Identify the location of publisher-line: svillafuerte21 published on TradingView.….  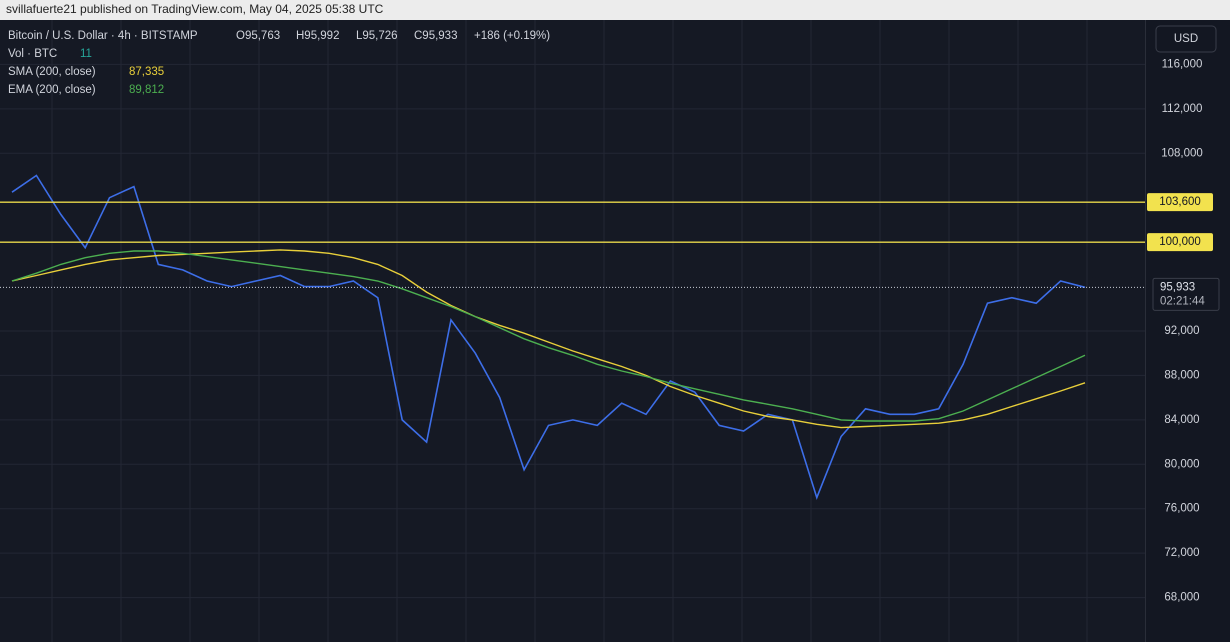
(615, 10).